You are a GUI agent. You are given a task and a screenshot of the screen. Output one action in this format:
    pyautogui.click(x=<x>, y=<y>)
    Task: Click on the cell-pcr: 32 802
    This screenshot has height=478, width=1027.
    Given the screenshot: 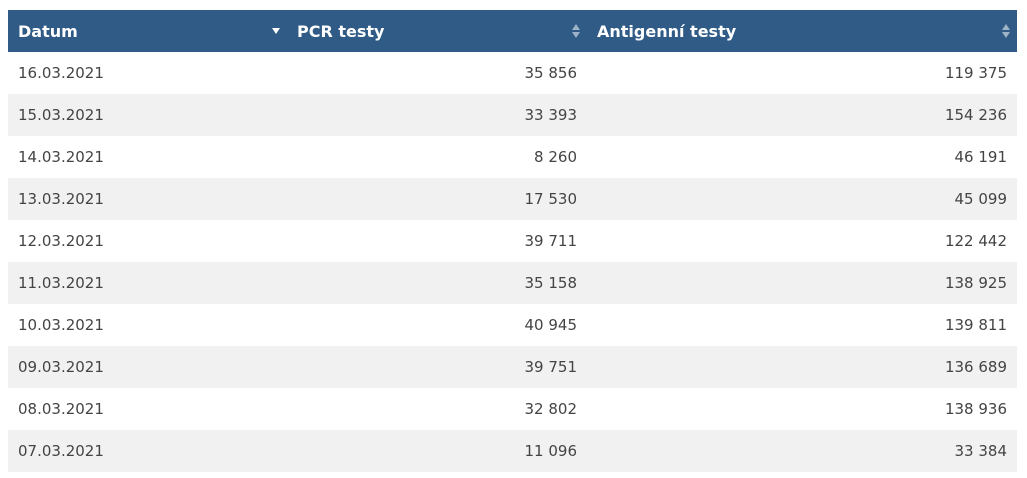 What is the action you would take?
    pyautogui.click(x=551, y=409)
    